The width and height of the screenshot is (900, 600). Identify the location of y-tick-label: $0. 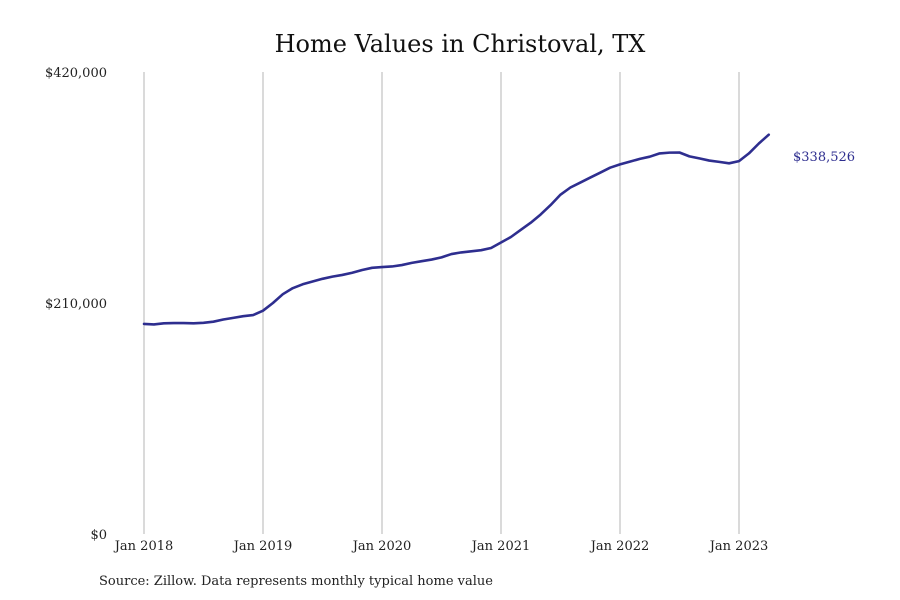
(98, 535).